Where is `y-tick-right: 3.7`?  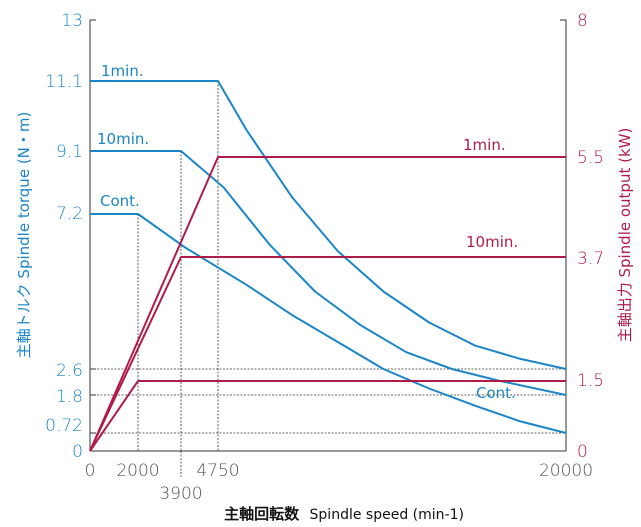 y-tick-right: 3.7 is located at coordinates (590, 259).